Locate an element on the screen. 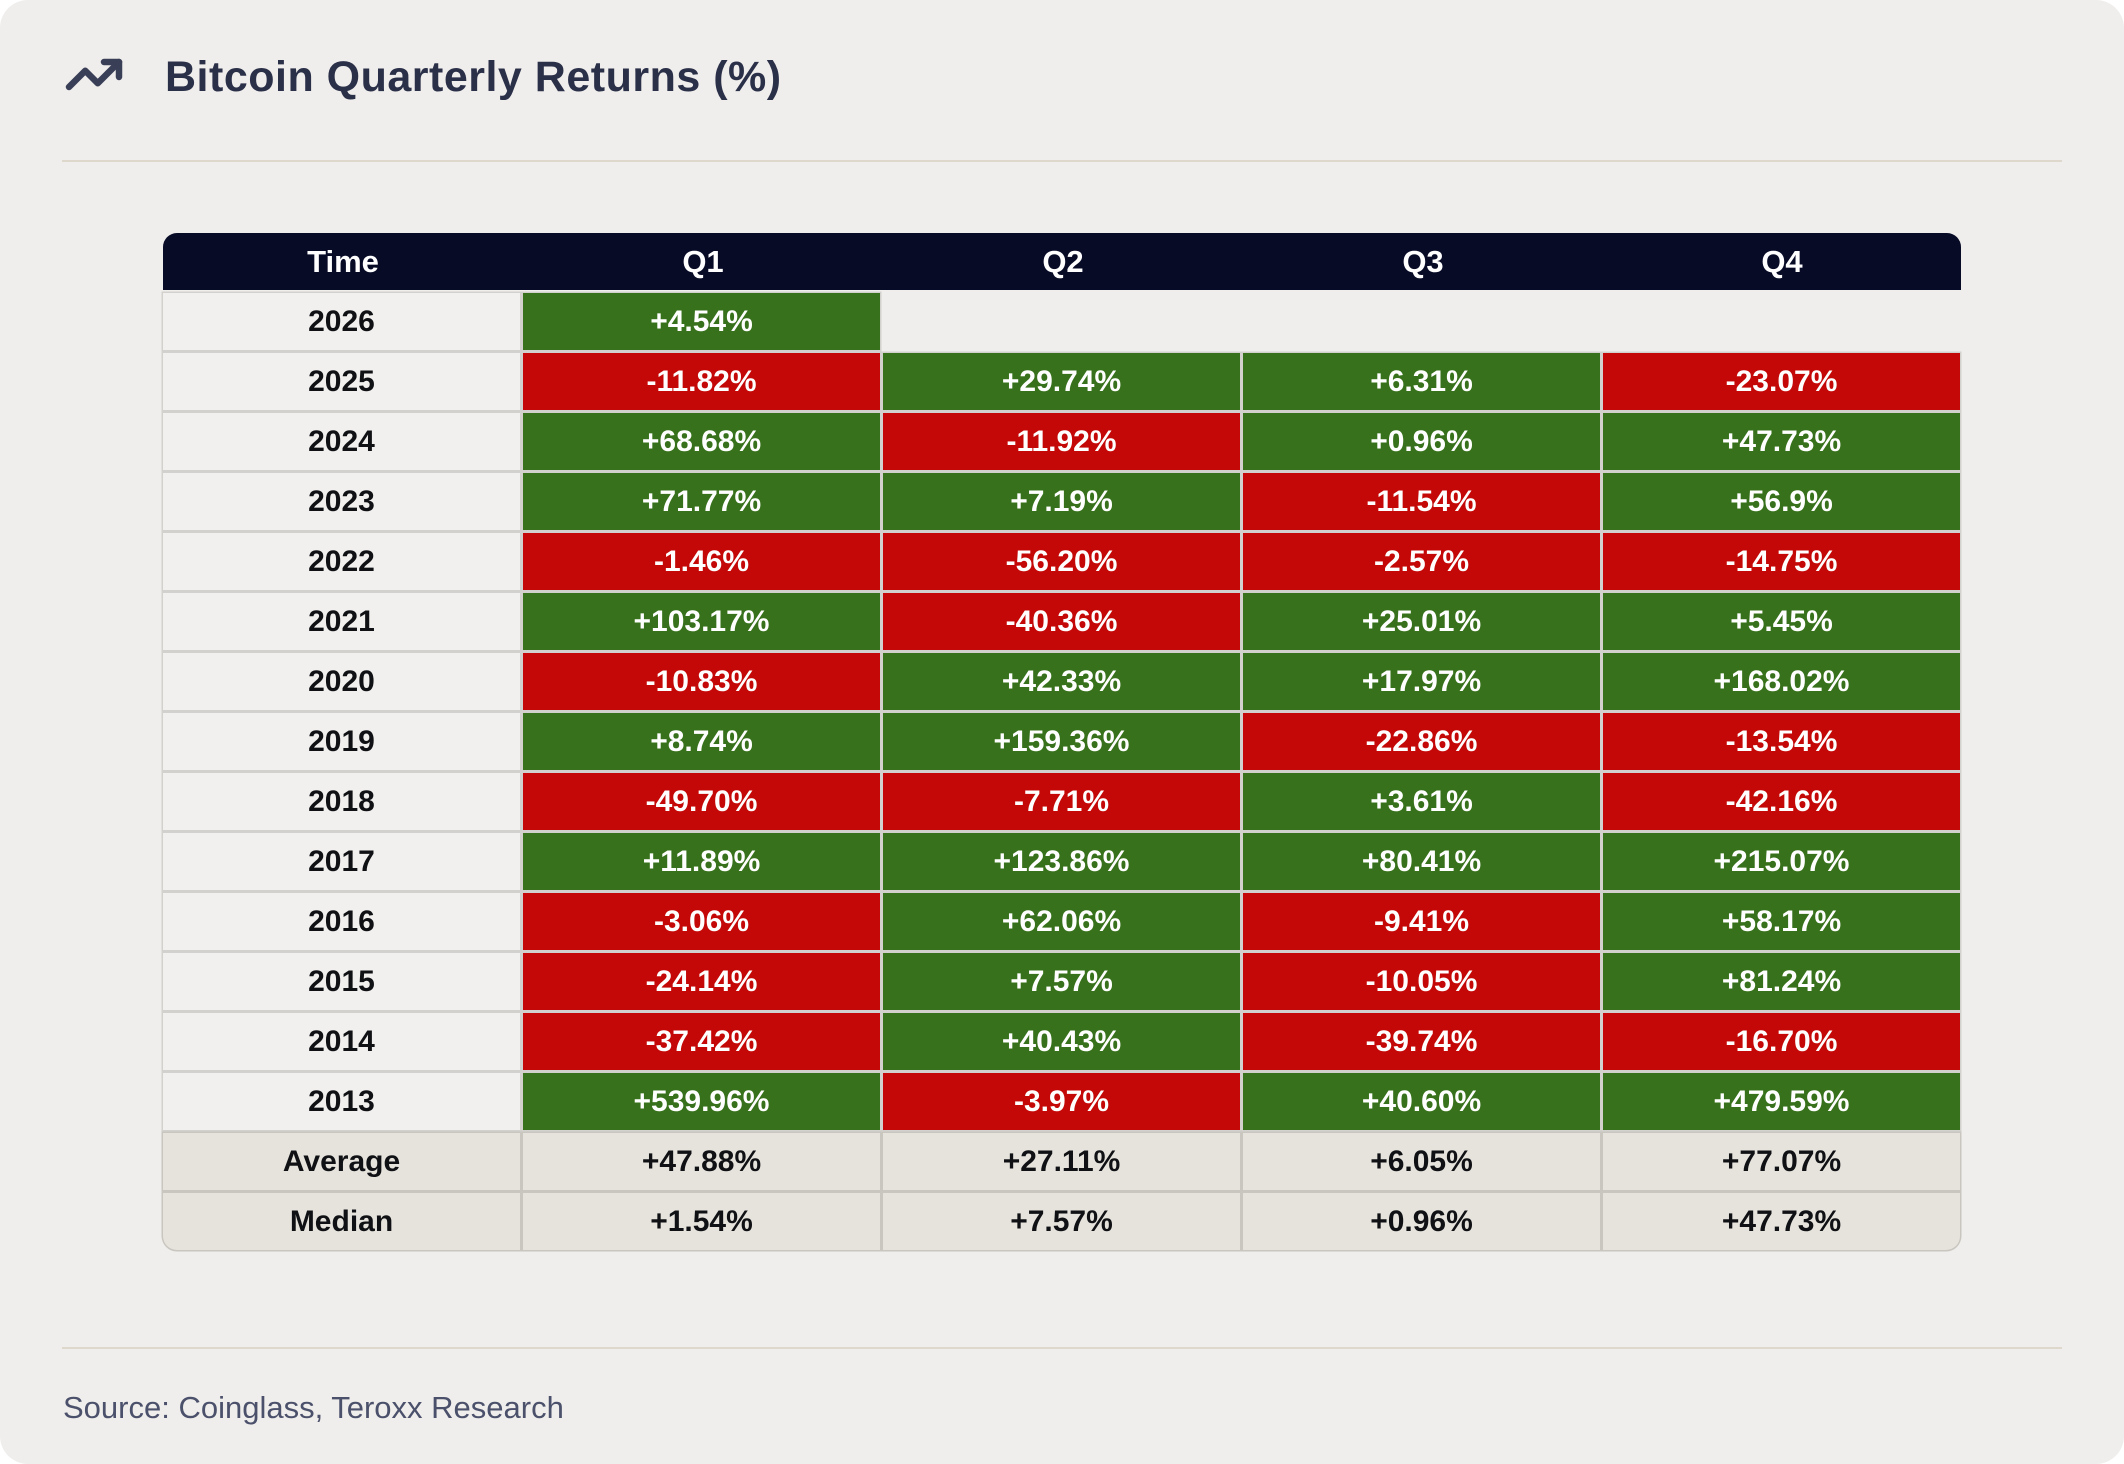 The width and height of the screenshot is (2124, 1464). year-label: 2018 is located at coordinates (341, 801).